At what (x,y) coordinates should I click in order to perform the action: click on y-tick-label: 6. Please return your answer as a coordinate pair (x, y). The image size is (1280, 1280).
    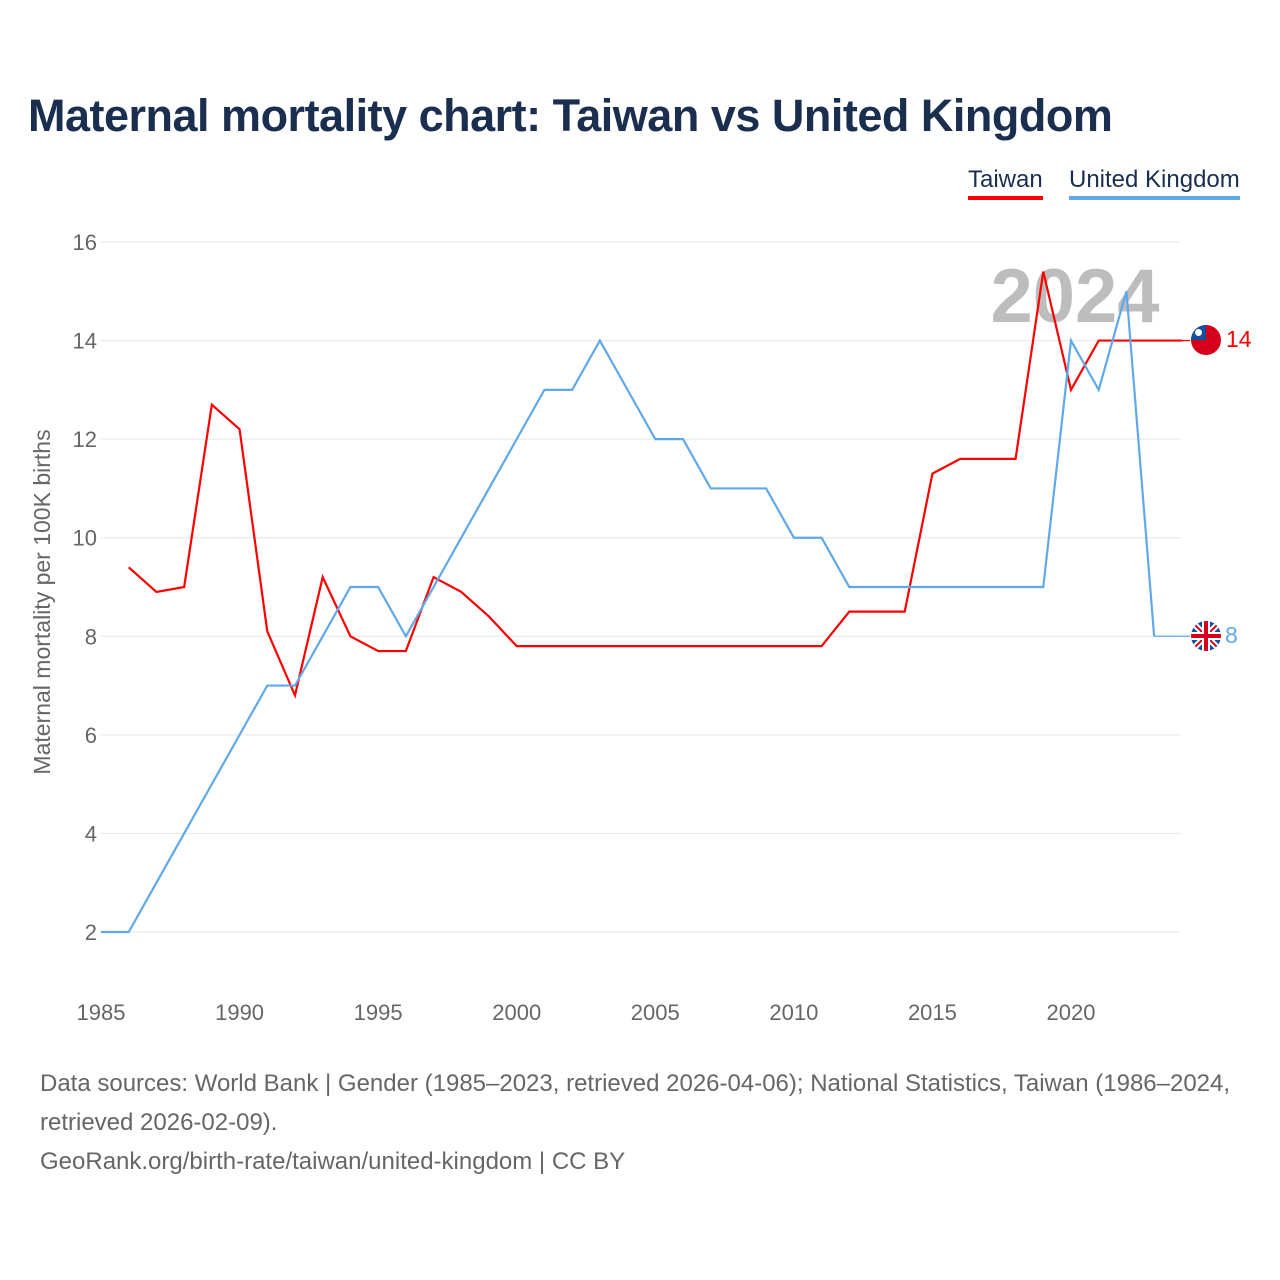
    Looking at the image, I should click on (91, 735).